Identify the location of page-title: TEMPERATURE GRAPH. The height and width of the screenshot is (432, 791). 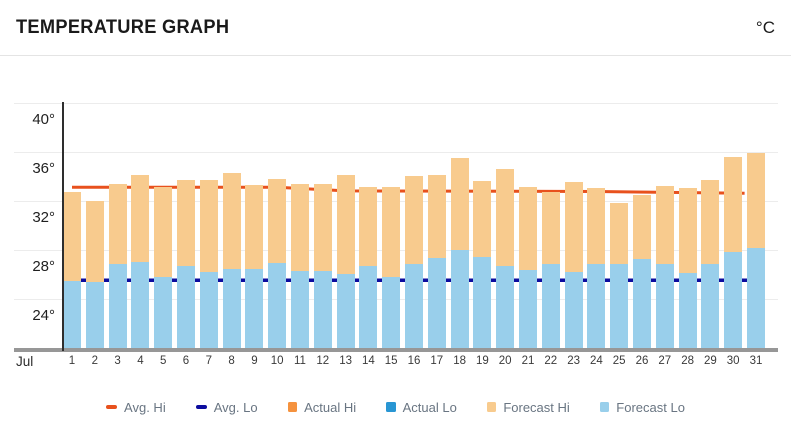
(123, 27).